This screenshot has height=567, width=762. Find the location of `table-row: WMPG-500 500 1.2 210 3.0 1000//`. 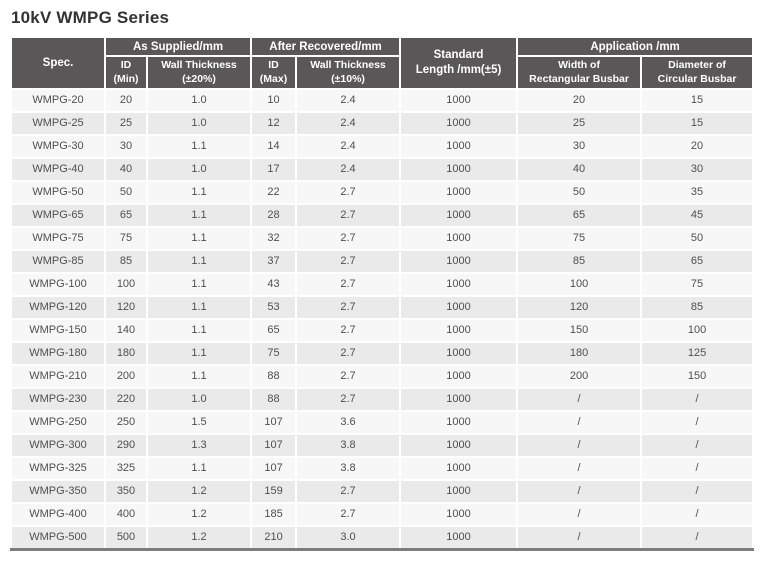

table-row: WMPG-500 500 1.2 210 3.0 1000// is located at coordinates (382, 538).